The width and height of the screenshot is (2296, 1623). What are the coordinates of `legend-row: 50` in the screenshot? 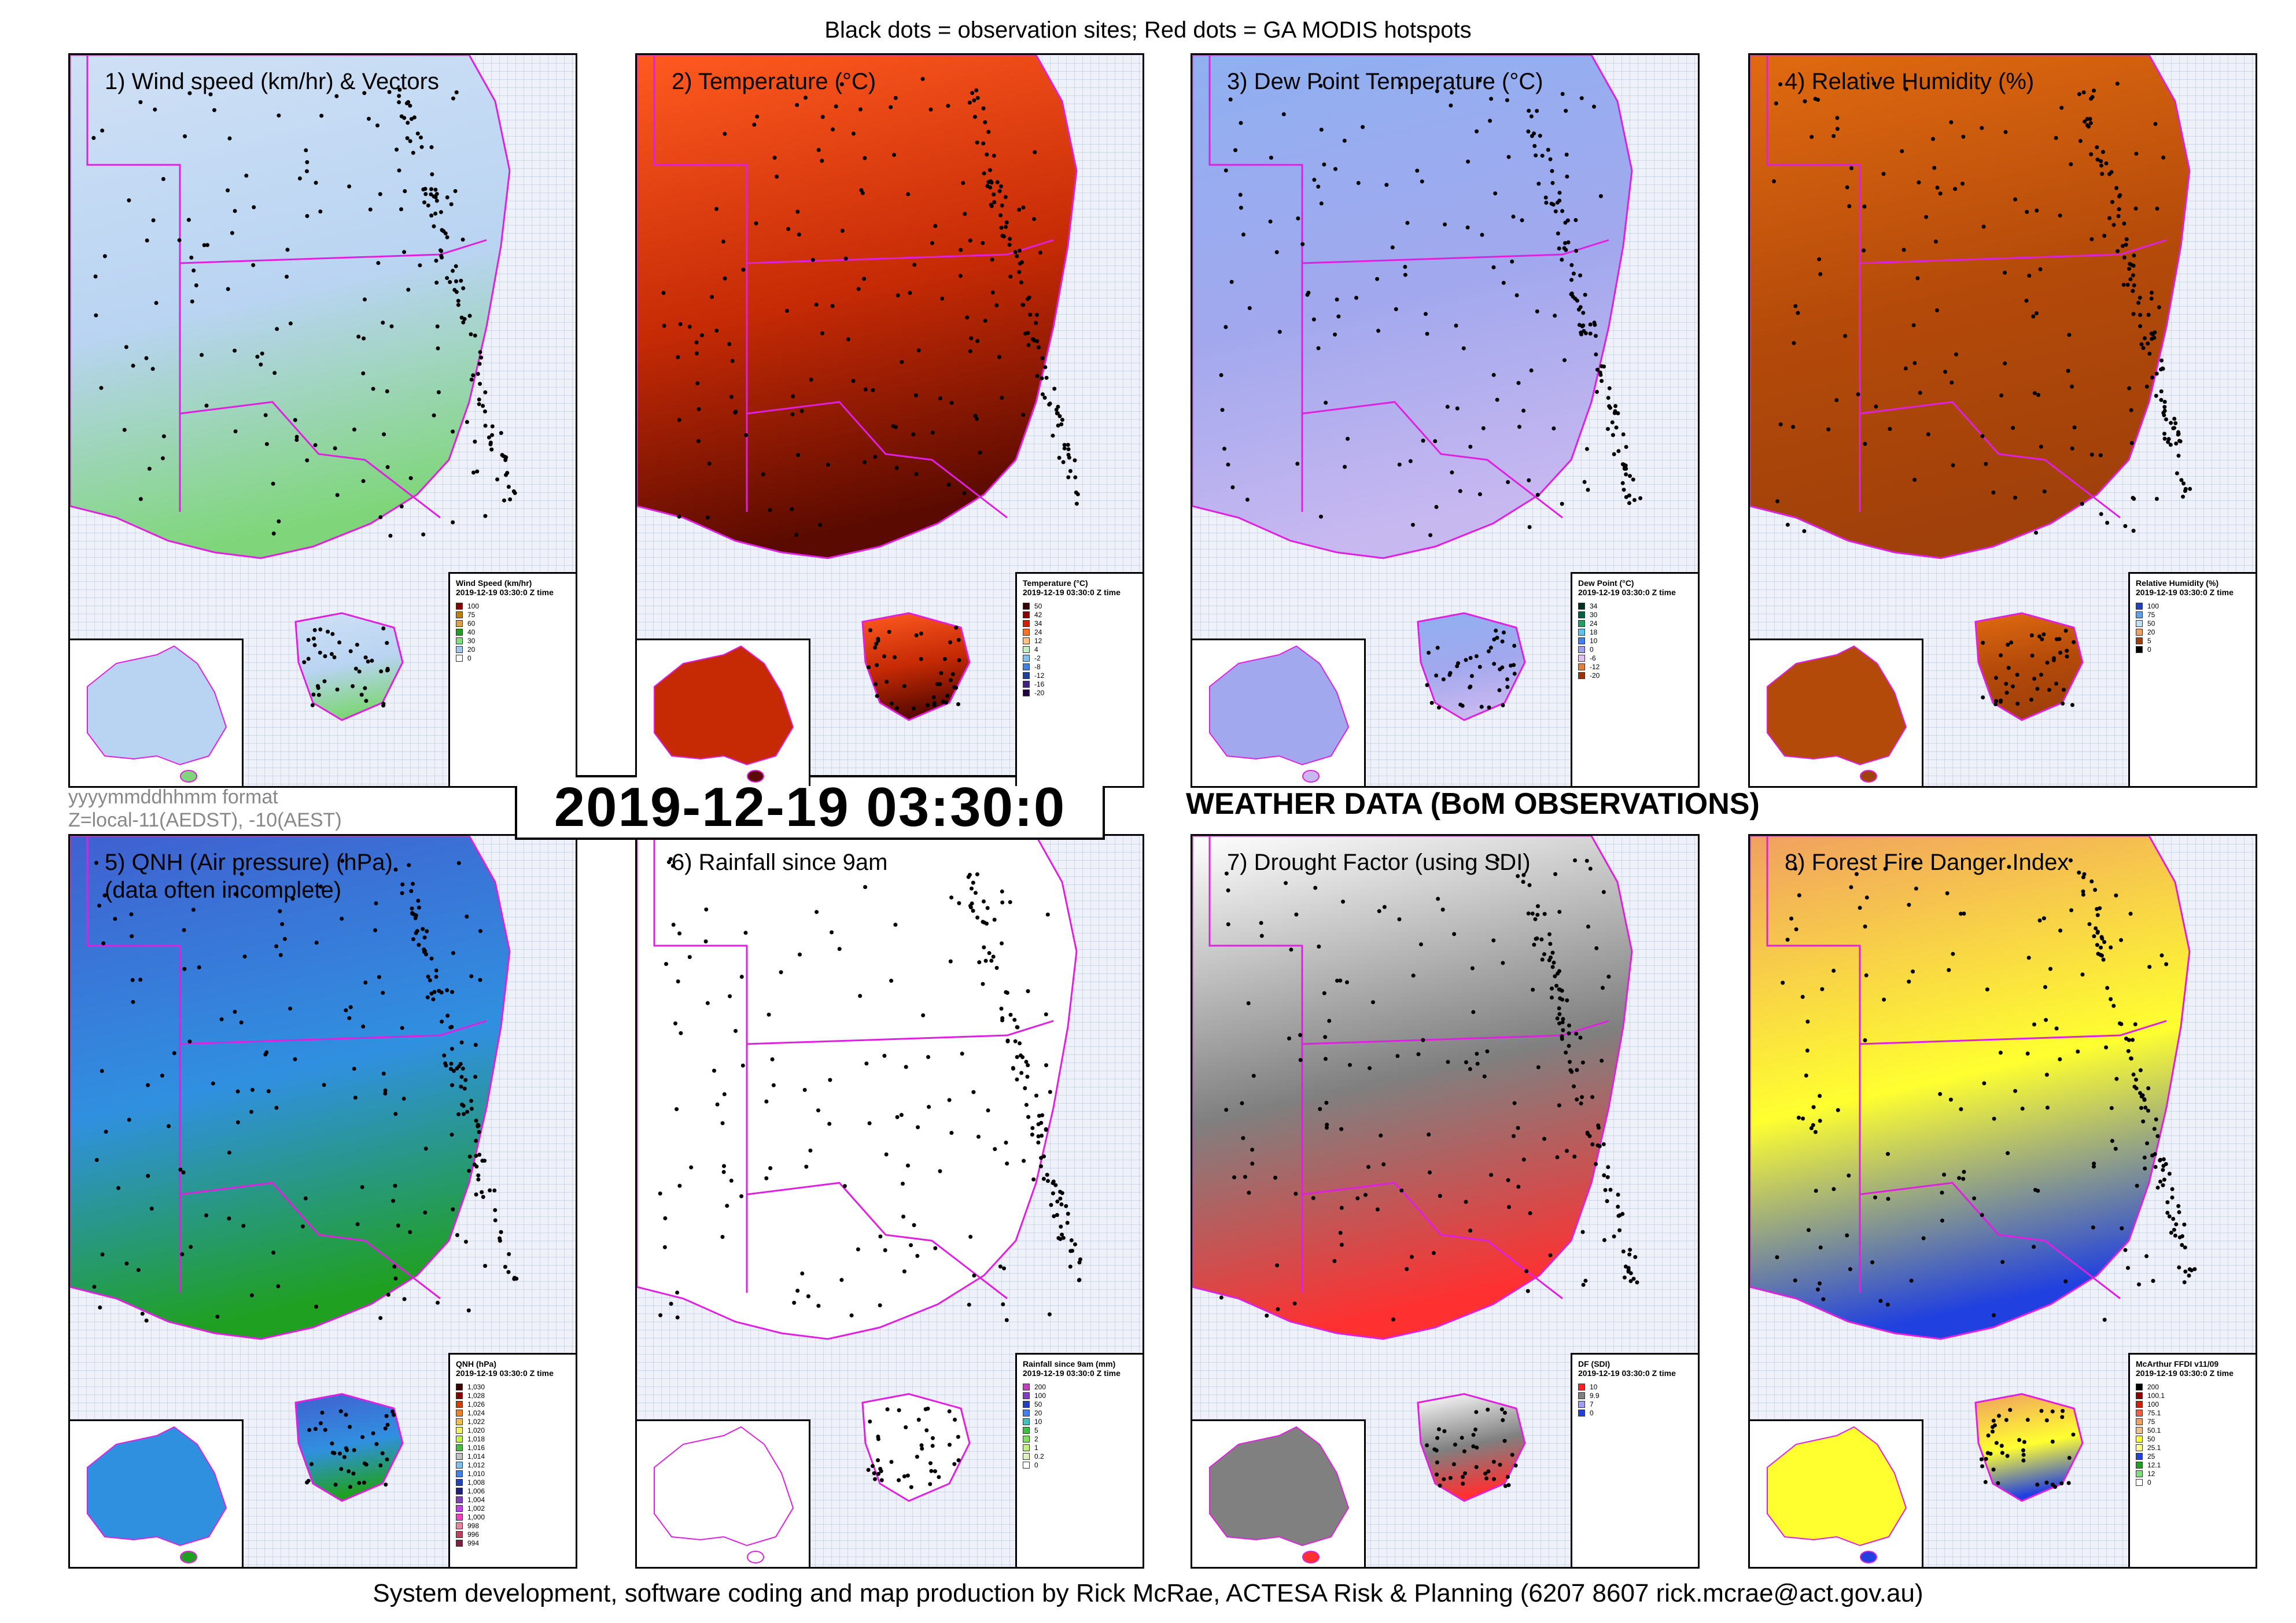 It's located at (2193, 623).